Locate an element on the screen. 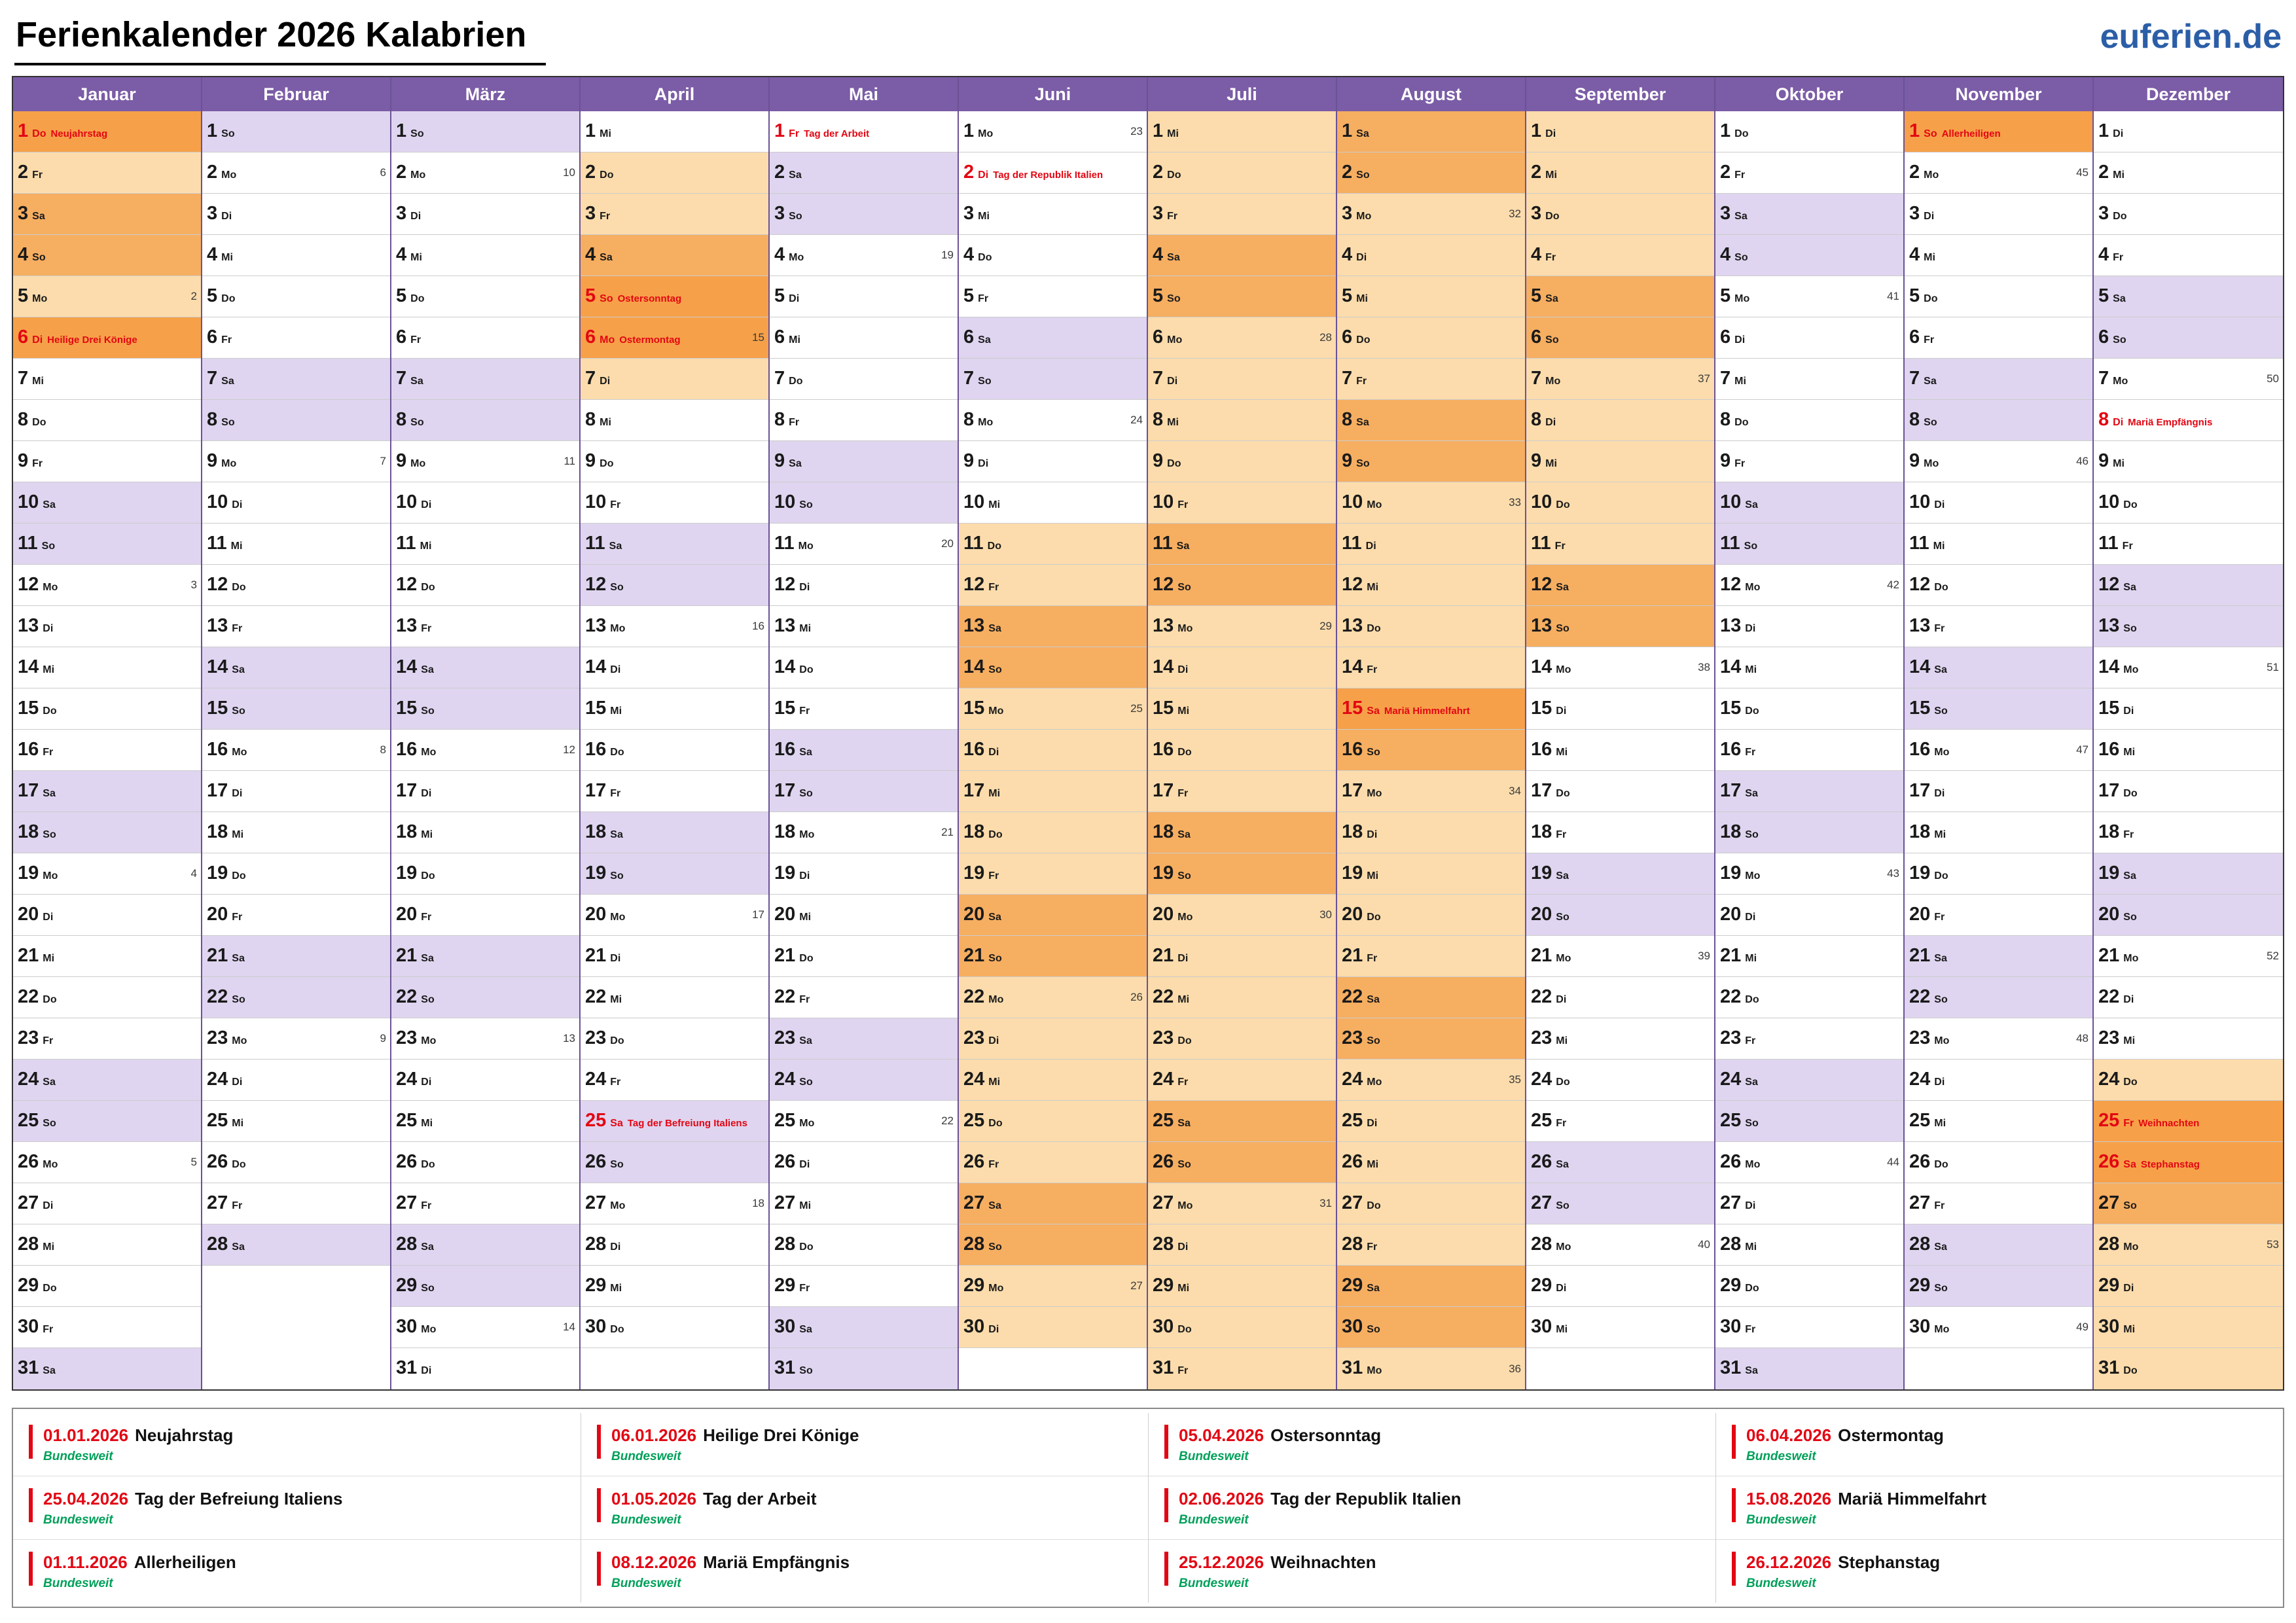 The image size is (2296, 1623). day-number: 16 is located at coordinates (217, 749).